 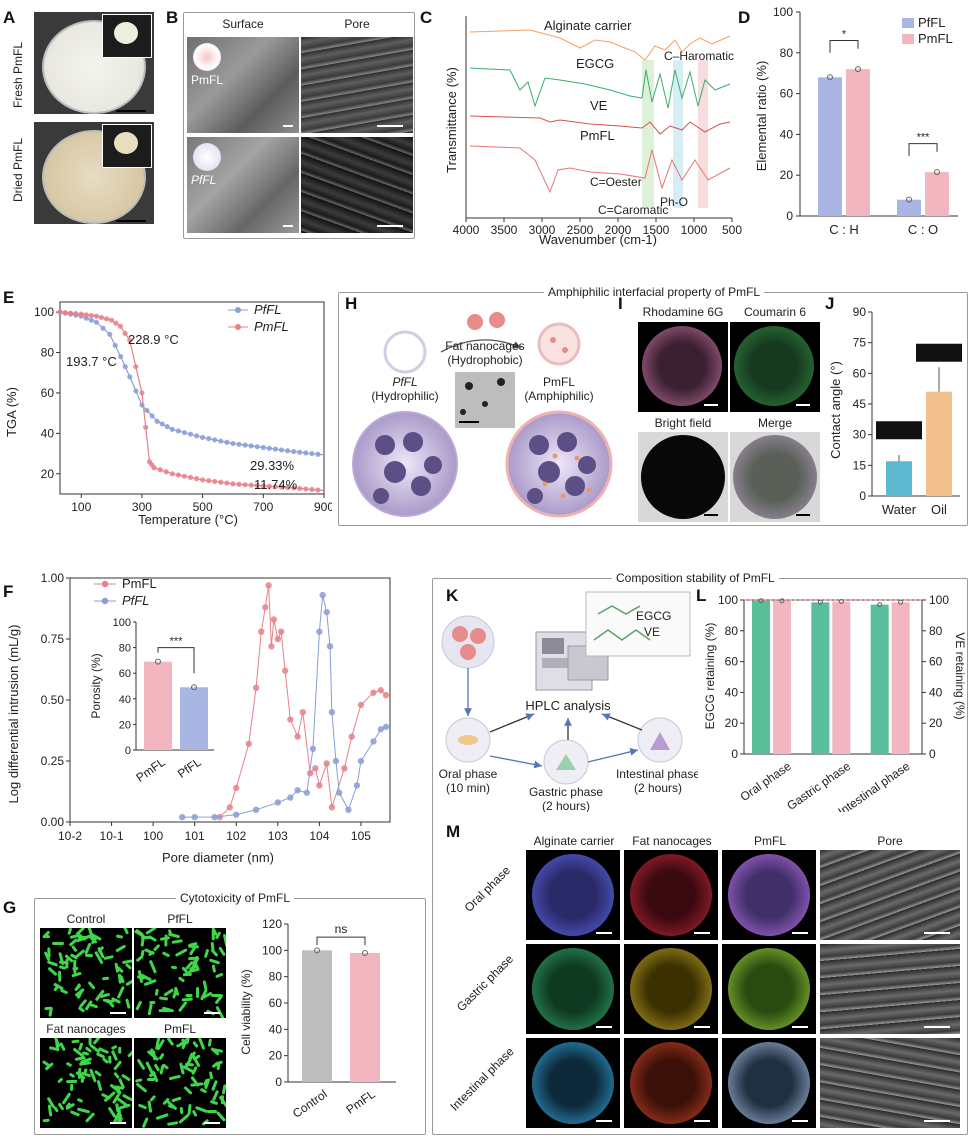 I want to click on d-legend-swatch, so click(x=908, y=39).